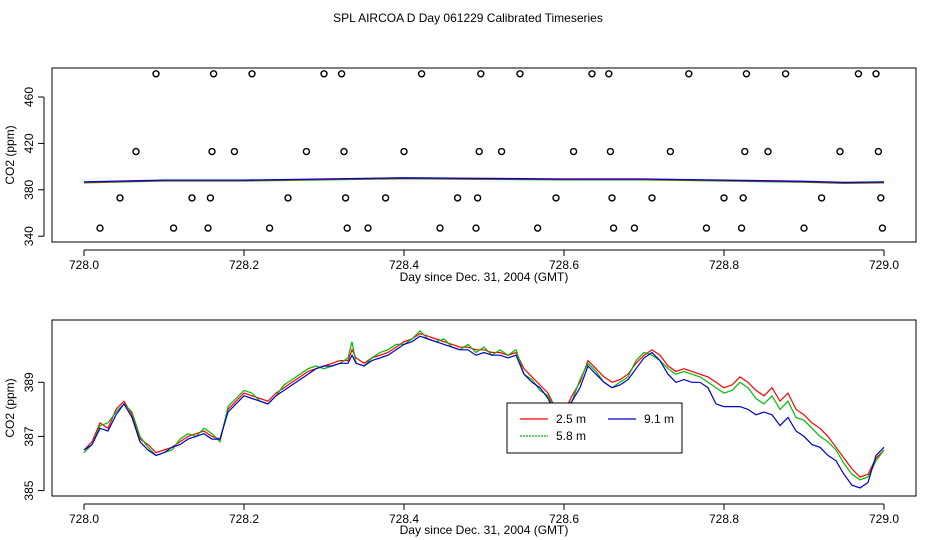 This screenshot has height=540, width=936. What do you see at coordinates (571, 419) in the screenshot?
I see `legend-label-2-5m: 2.5 m` at bounding box center [571, 419].